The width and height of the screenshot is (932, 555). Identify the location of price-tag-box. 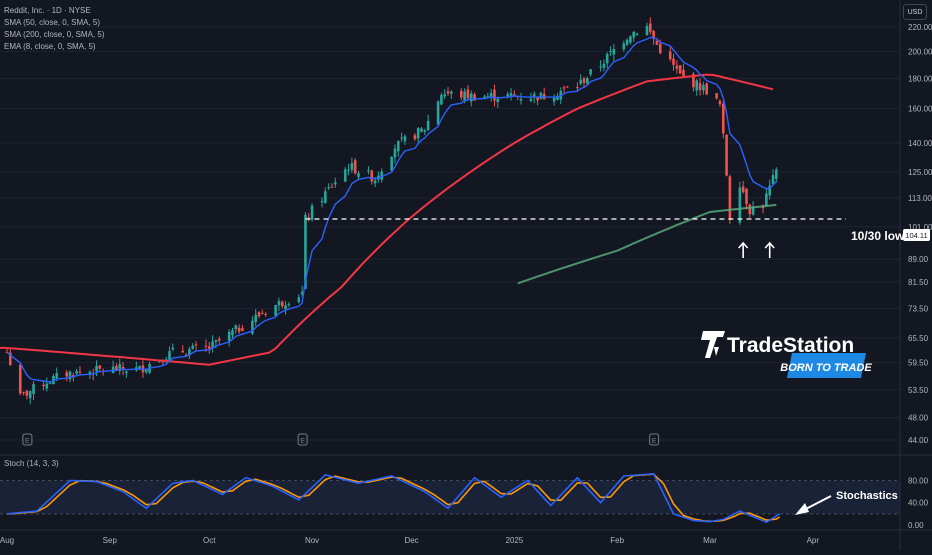
(916, 235).